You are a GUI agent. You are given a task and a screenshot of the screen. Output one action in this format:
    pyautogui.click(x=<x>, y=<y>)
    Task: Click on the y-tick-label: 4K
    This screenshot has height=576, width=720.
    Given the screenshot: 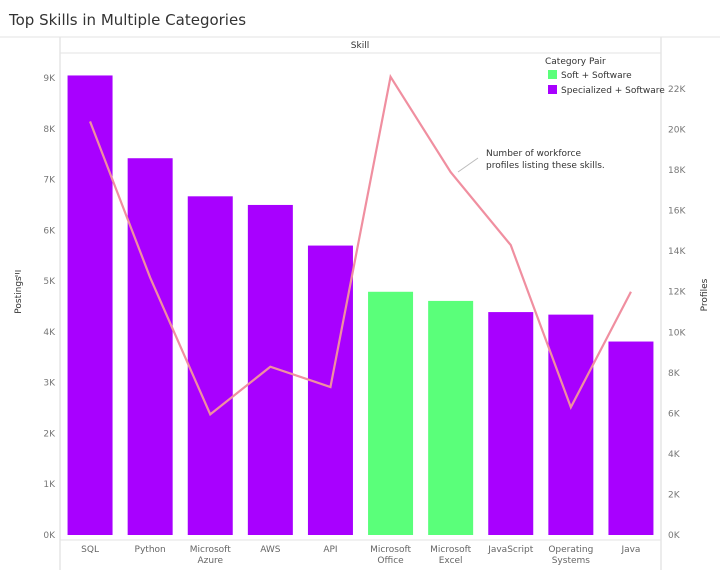 What is the action you would take?
    pyautogui.click(x=49, y=333)
    